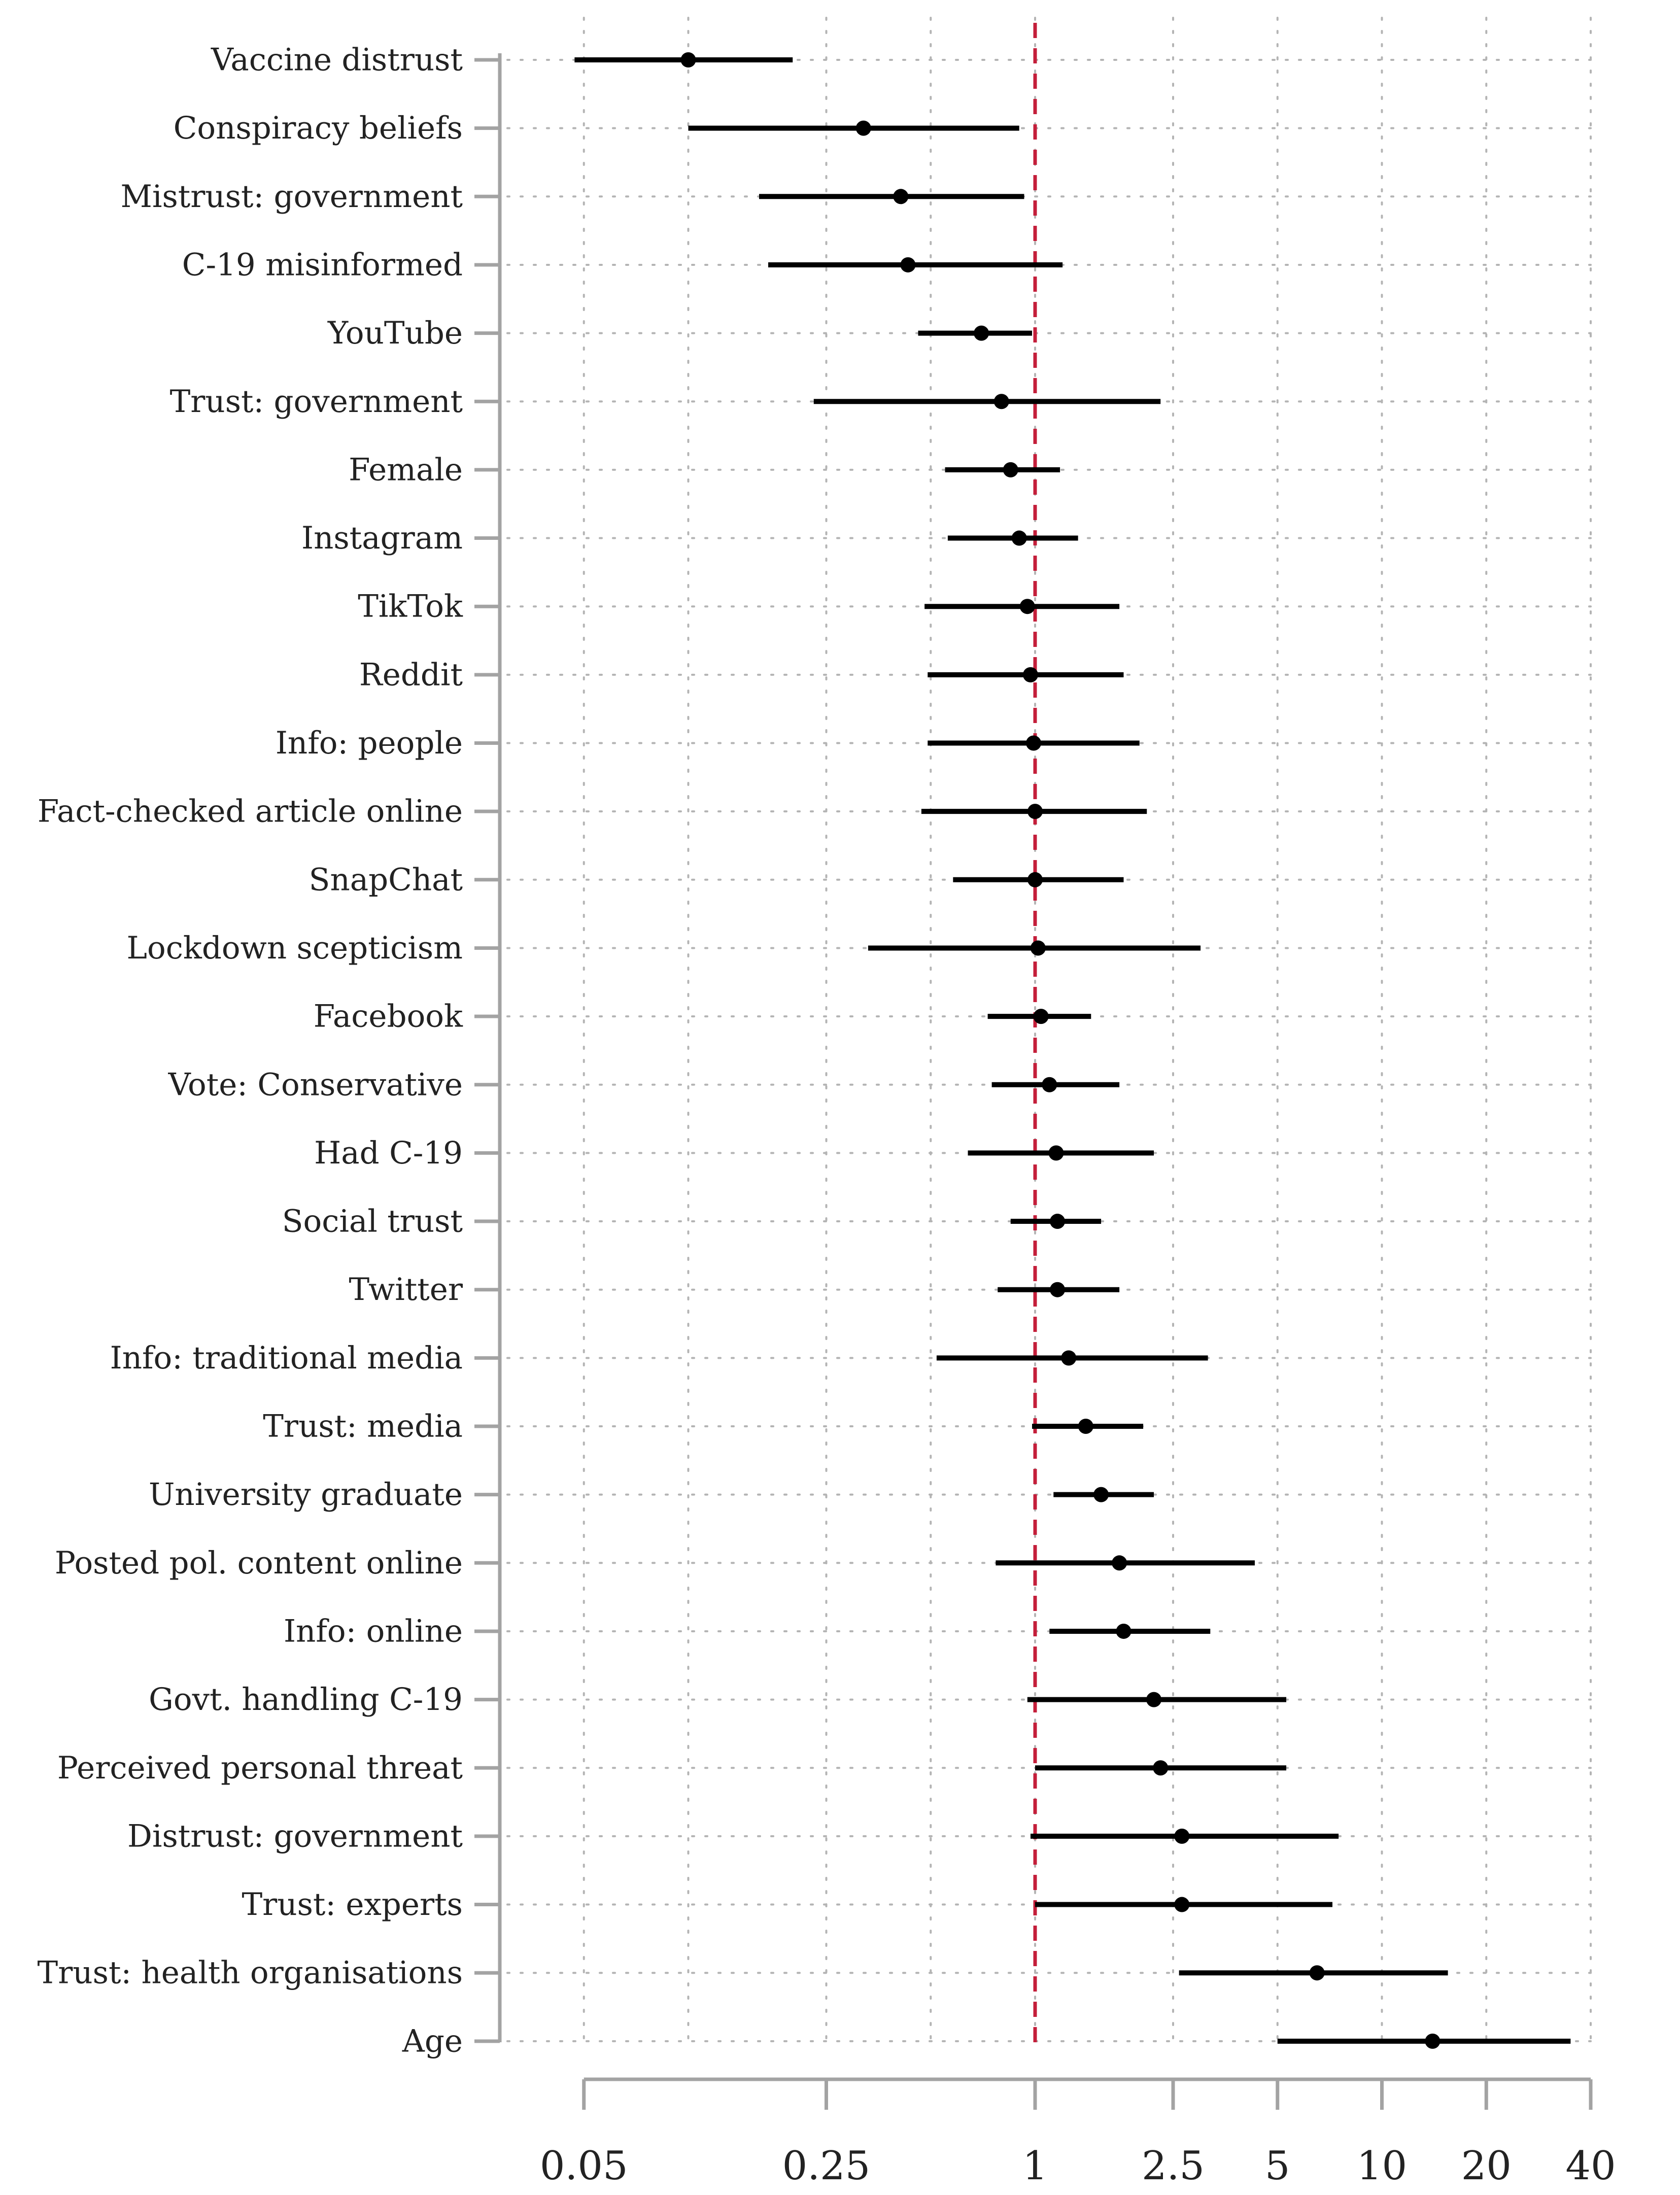  What do you see at coordinates (1277, 2166) in the screenshot?
I see `x-tick-label: 5` at bounding box center [1277, 2166].